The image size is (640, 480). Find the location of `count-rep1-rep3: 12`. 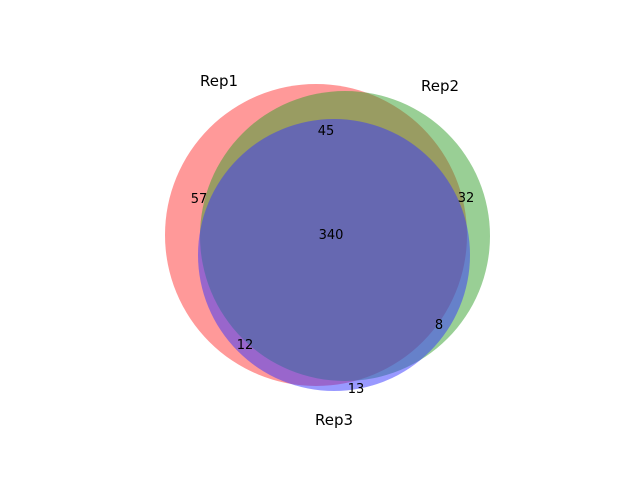

count-rep1-rep3: 12 is located at coordinates (245, 345).